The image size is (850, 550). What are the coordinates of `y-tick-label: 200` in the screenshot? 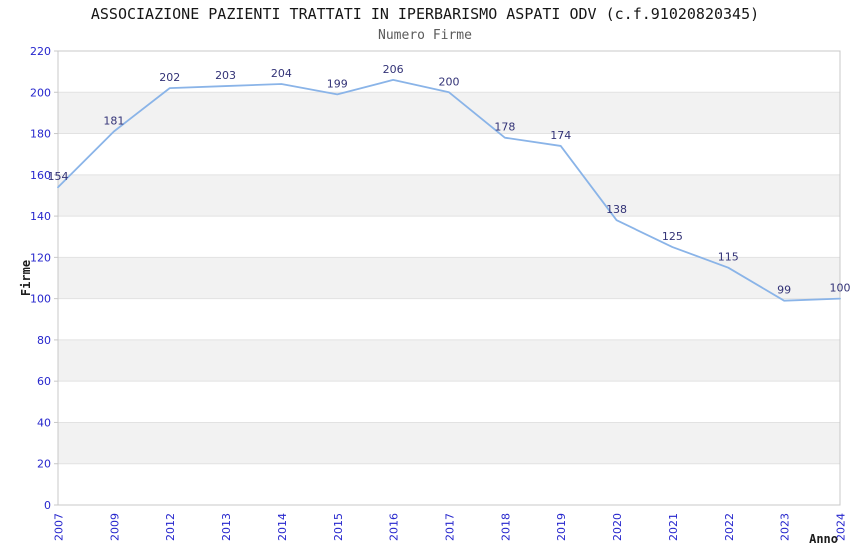 It's located at (40, 92).